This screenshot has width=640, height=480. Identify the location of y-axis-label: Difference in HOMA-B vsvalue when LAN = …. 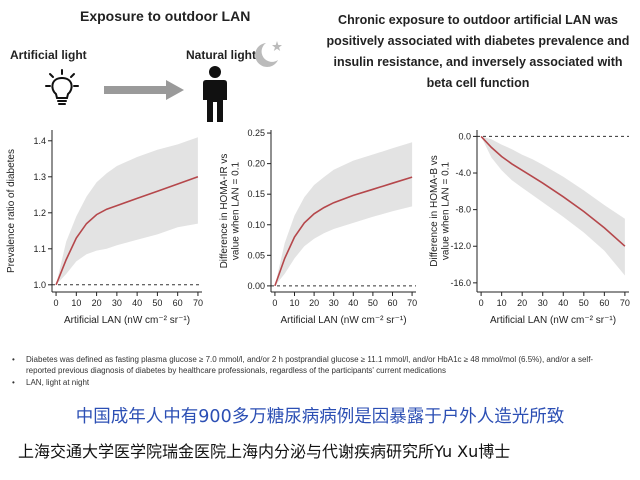
(440, 211).